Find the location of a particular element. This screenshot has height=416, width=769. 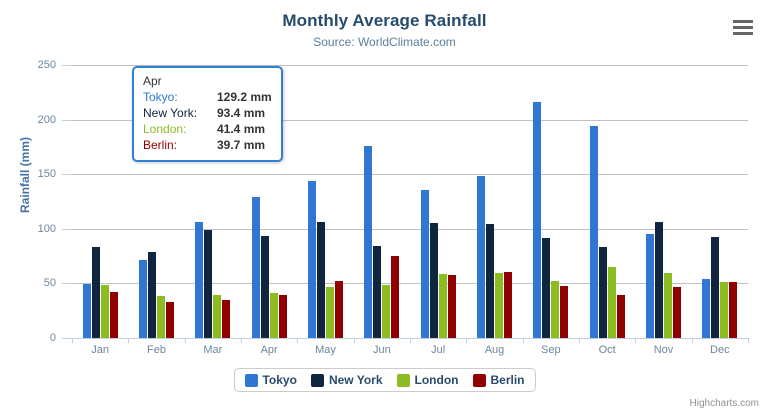

tooltip-row: Tokyo: 129.2 mm is located at coordinates (207, 97).